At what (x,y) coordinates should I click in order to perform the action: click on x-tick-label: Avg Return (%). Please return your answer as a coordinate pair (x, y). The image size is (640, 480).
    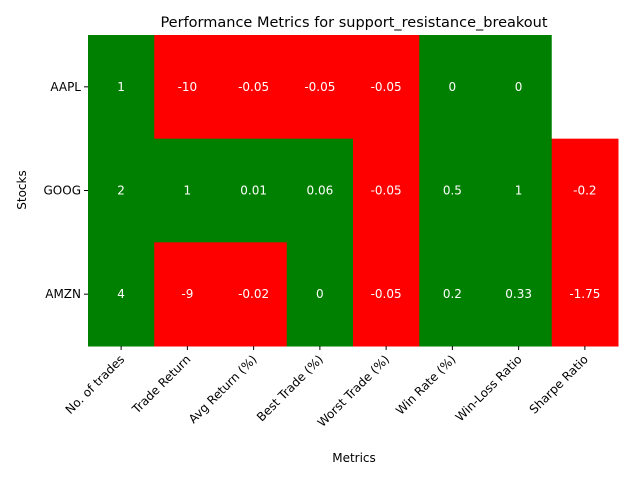
    Looking at the image, I should click on (223, 389).